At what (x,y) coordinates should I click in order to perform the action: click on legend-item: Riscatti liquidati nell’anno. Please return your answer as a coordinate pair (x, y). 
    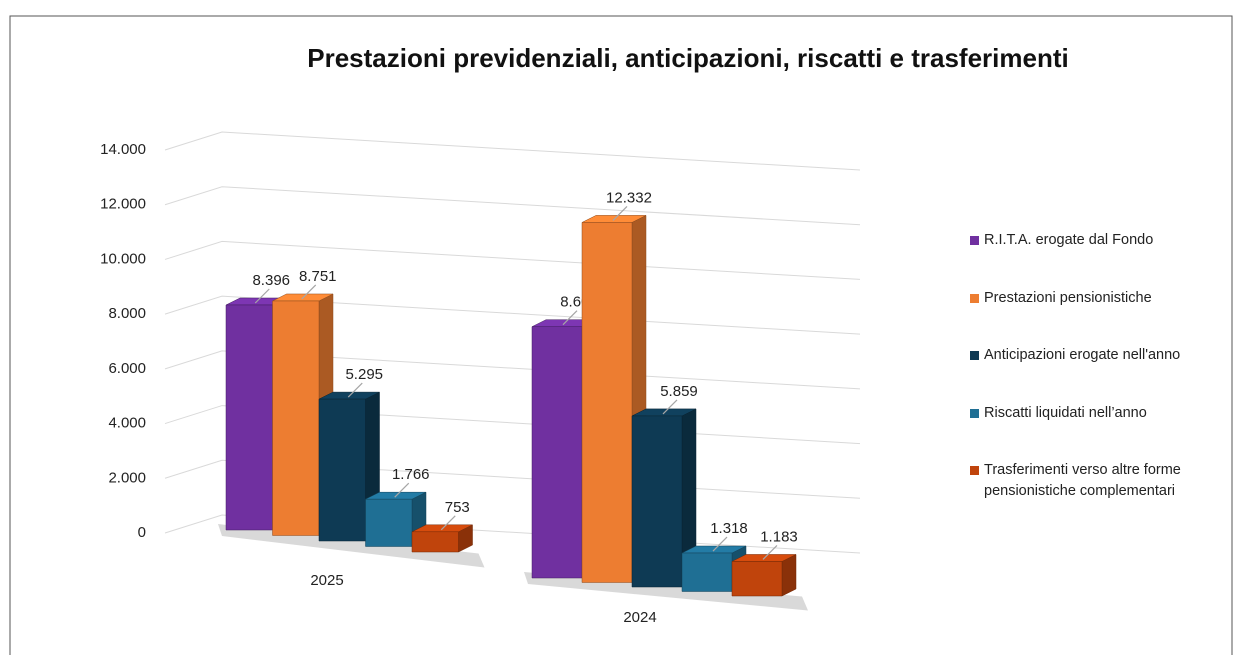
    Looking at the image, I should click on (1101, 413).